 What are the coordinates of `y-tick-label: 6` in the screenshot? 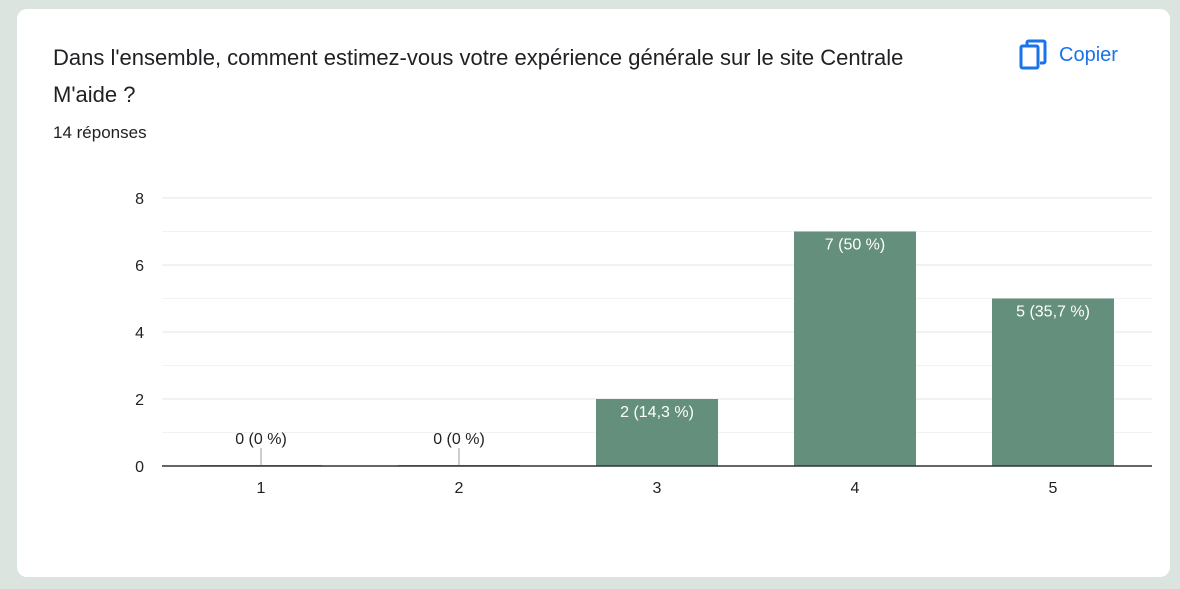 It's located at (139, 266).